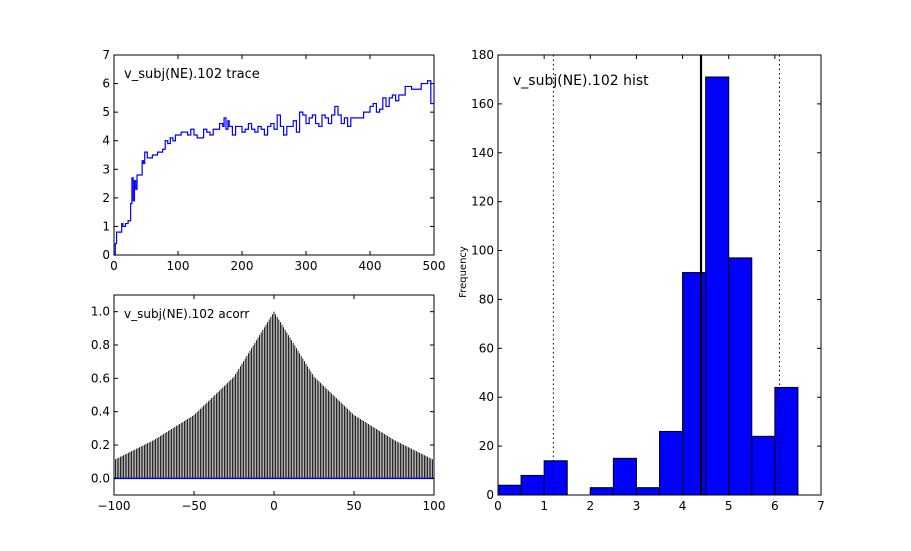 This screenshot has width=911, height=551. What do you see at coordinates (486, 446) in the screenshot?
I see `hist-y-tick-label: 20` at bounding box center [486, 446].